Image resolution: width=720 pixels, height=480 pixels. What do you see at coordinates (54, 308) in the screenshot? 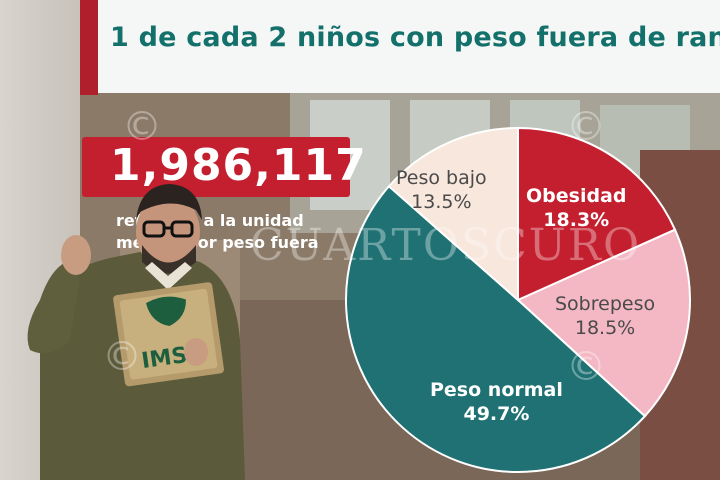
I see `presenter-arm` at bounding box center [54, 308].